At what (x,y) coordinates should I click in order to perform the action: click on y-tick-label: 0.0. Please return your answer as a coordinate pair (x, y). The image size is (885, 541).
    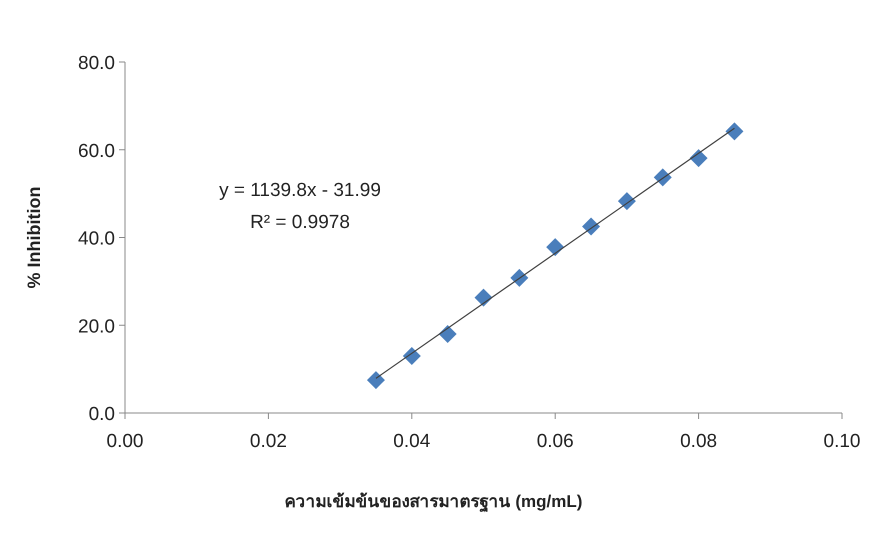
    Looking at the image, I should click on (101, 414).